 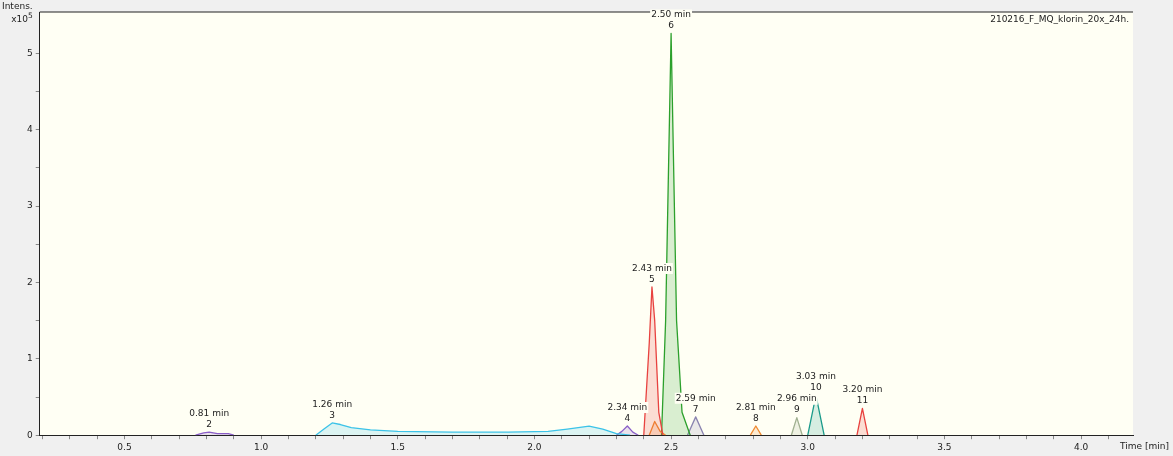 What do you see at coordinates (796, 404) in the screenshot?
I see `annotation: 2.96 min 9` at bounding box center [796, 404].